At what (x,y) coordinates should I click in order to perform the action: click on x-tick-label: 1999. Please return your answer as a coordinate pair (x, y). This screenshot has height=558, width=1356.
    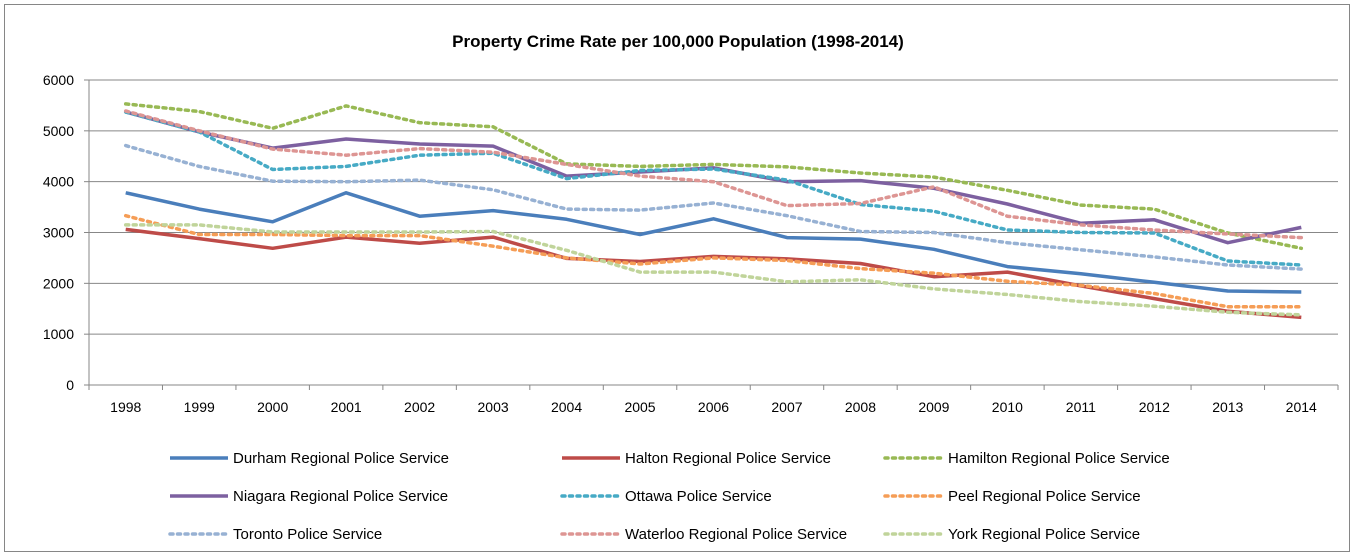
    Looking at the image, I should click on (199, 407).